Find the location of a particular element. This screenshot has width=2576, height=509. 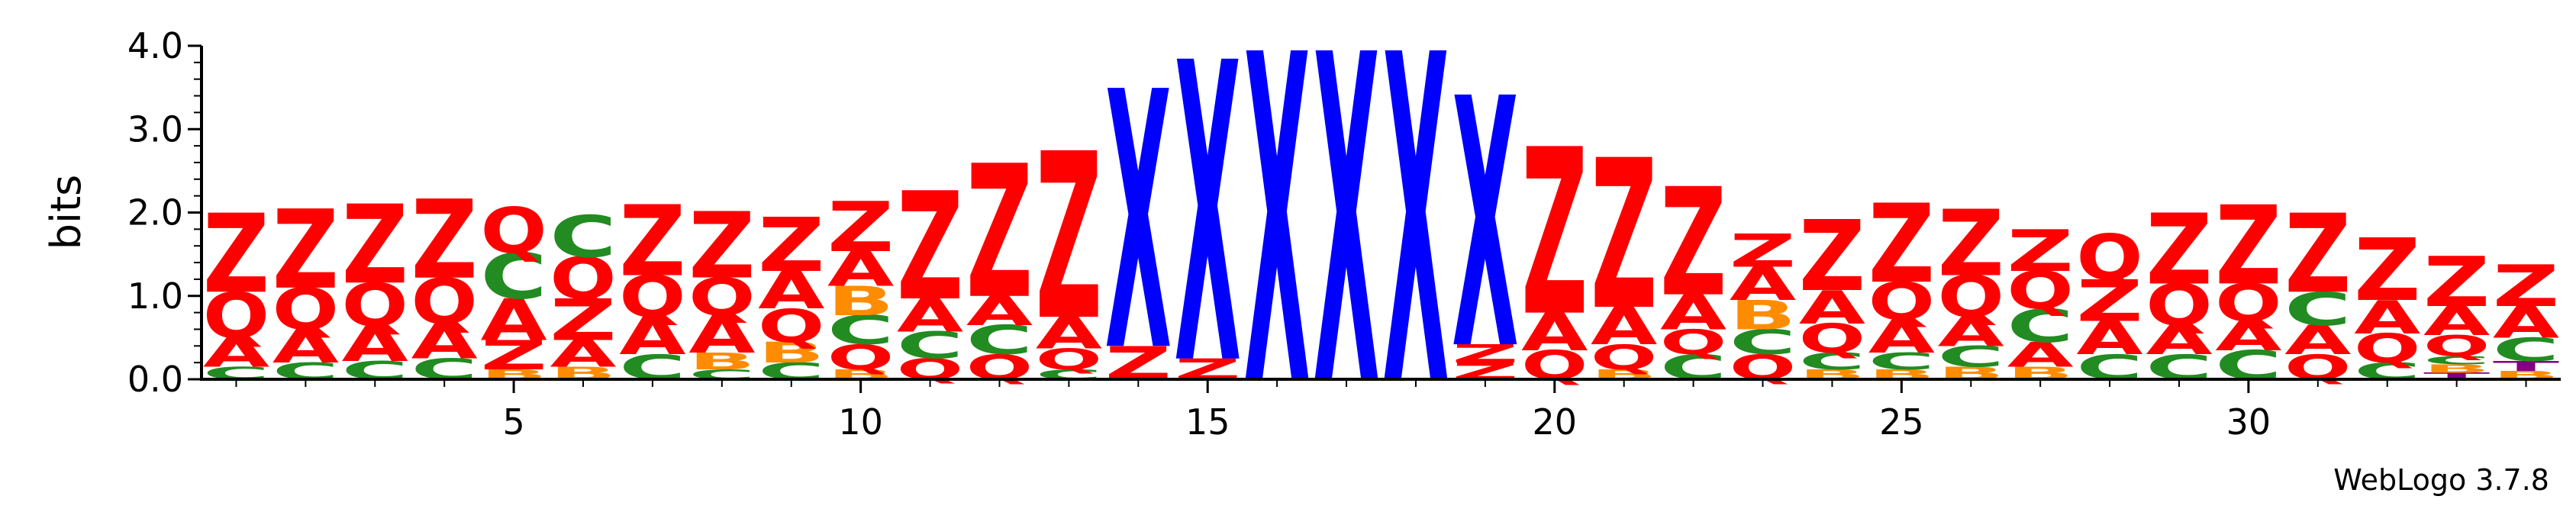

y-tick-label: 4.0 is located at coordinates (155, 45).